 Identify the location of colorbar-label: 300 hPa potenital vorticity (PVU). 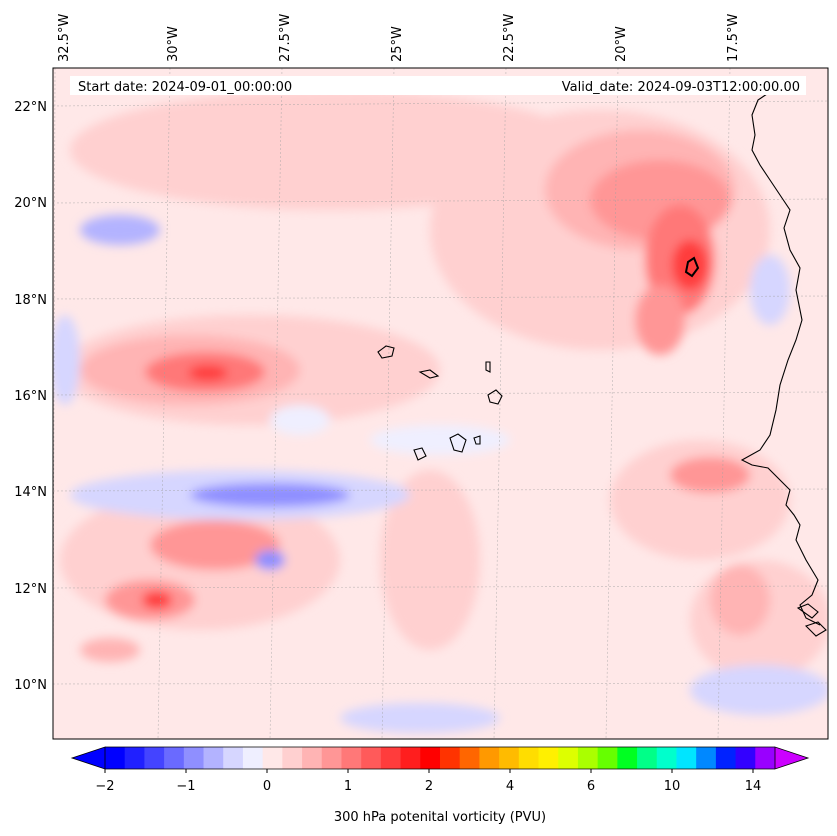
(440, 817).